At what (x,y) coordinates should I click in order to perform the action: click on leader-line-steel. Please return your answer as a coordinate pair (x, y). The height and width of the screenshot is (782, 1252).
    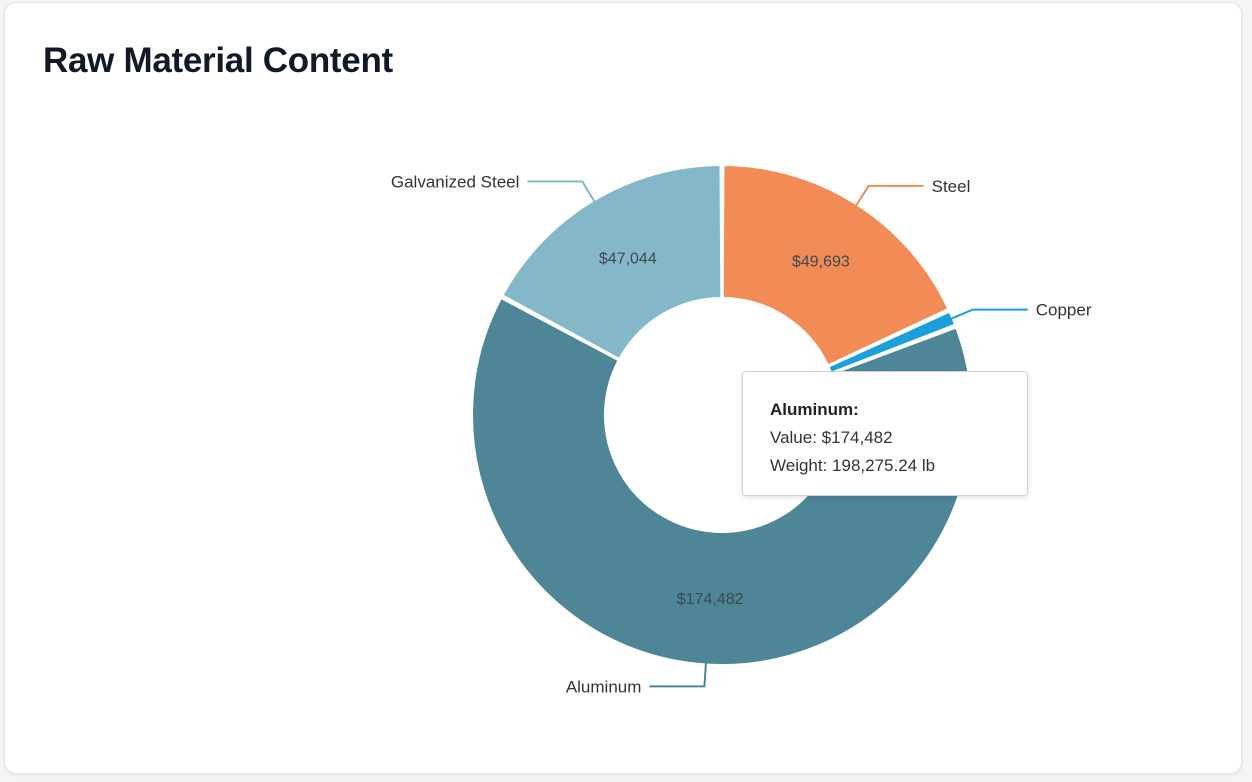
    Looking at the image, I should click on (889, 195).